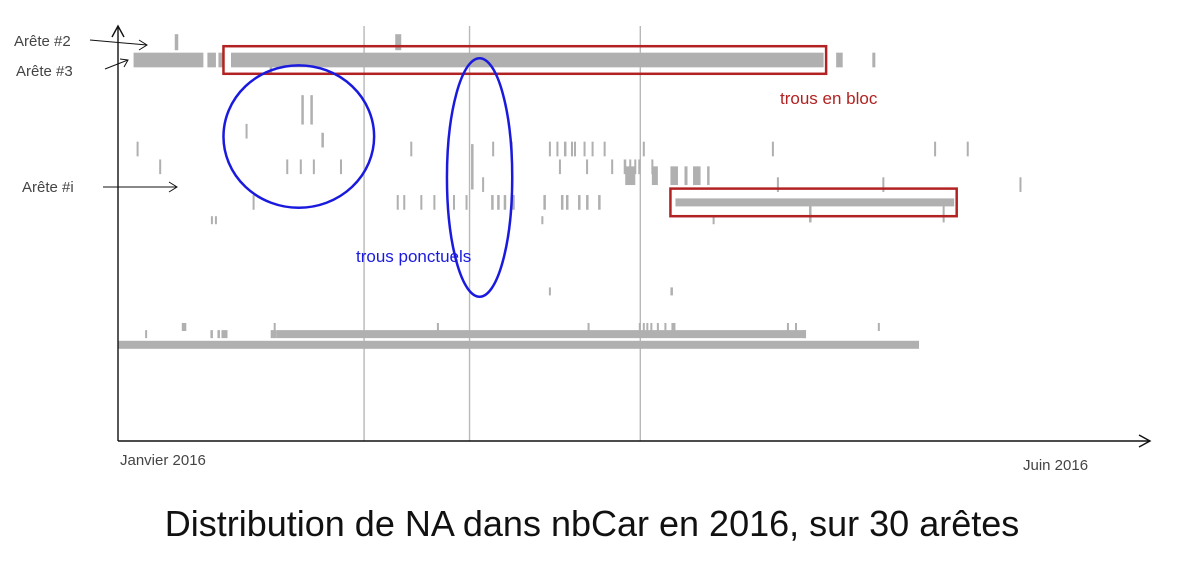 The width and height of the screenshot is (1184, 561). I want to click on x-start-label: Janvier 2016, so click(163, 460).